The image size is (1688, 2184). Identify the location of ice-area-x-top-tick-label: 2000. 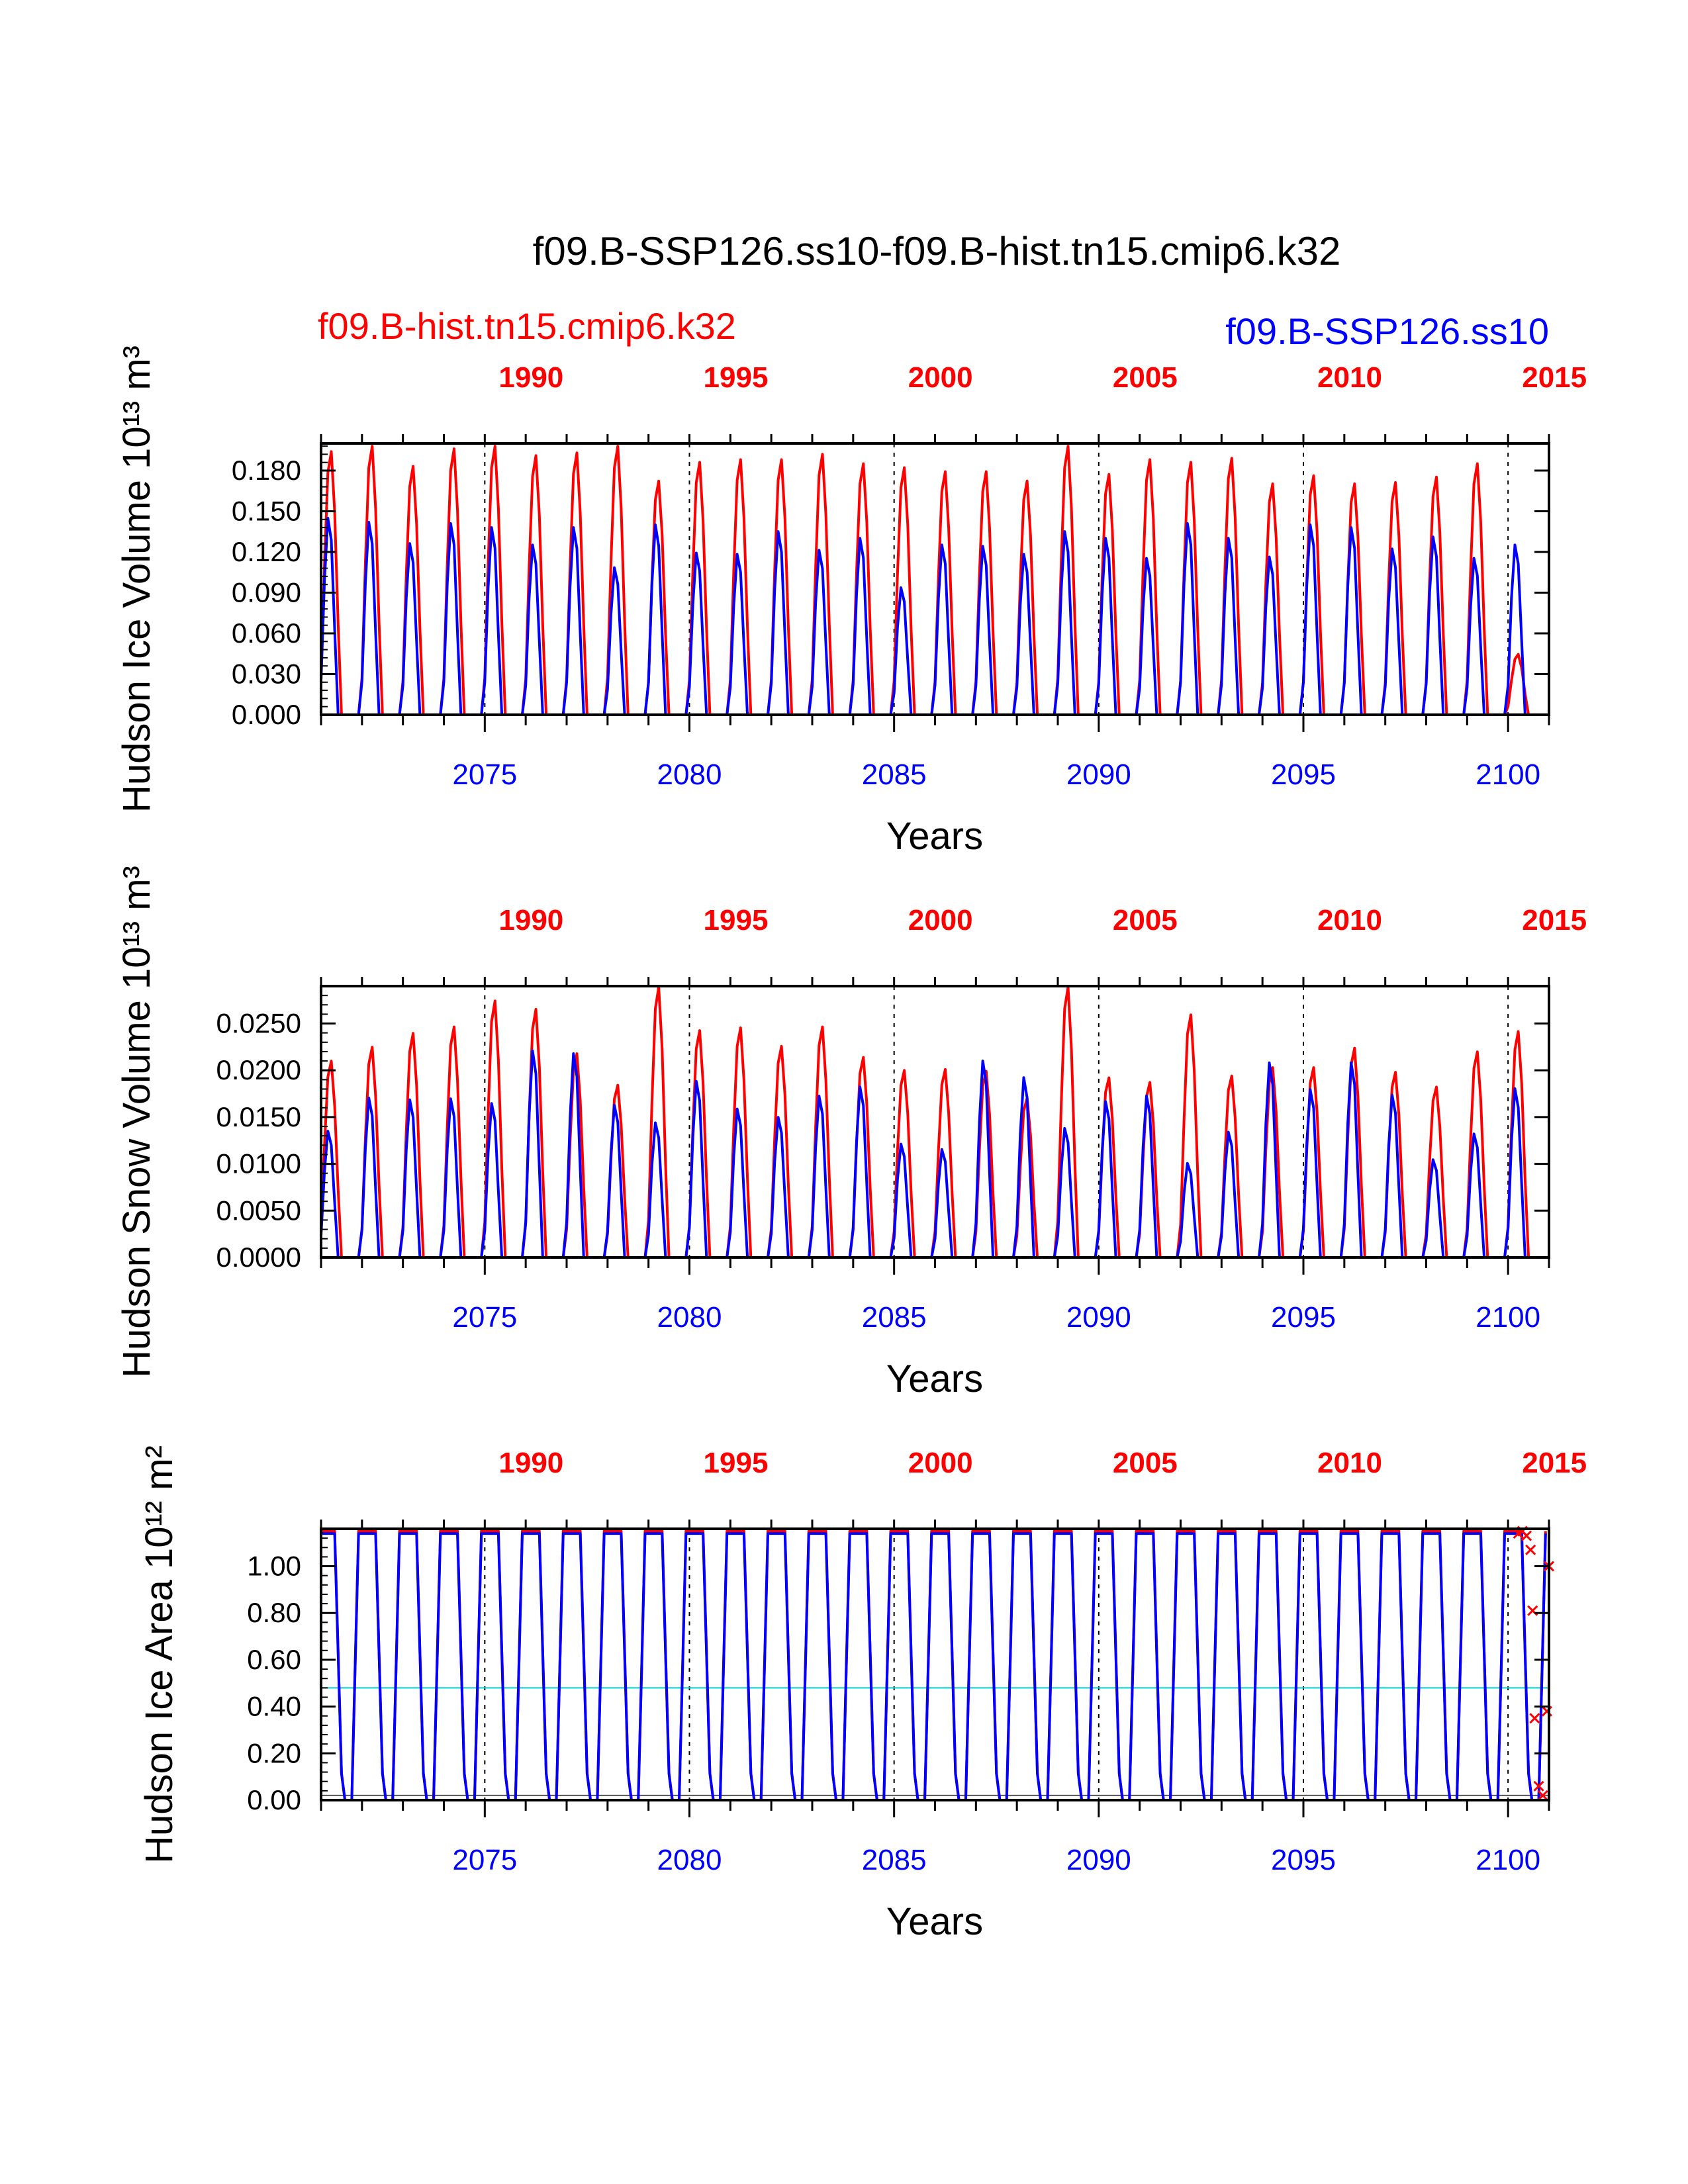
(940, 1463).